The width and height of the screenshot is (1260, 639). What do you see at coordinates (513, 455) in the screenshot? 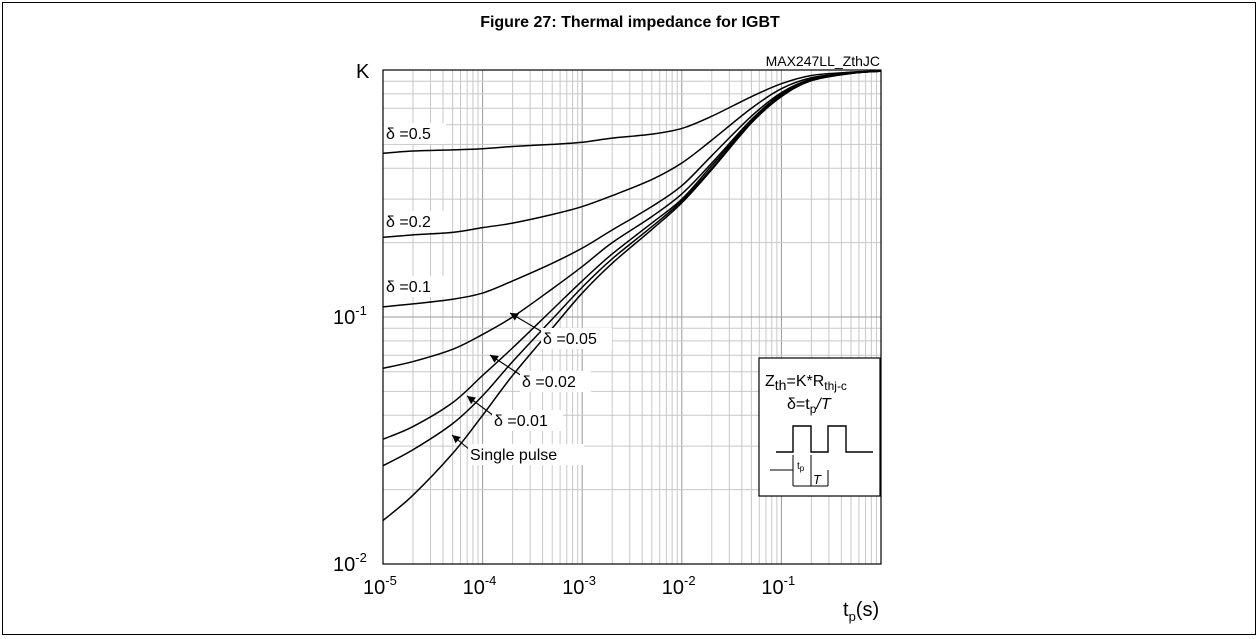
I see `series-label: Single pulse` at bounding box center [513, 455].